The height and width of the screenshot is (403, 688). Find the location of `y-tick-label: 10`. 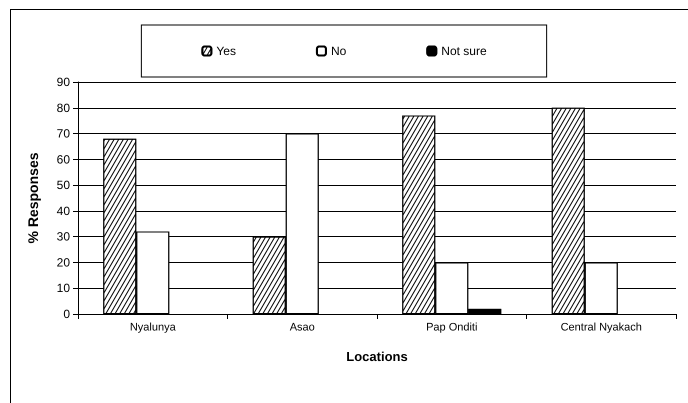

y-tick-label: 10 is located at coordinates (63, 288).